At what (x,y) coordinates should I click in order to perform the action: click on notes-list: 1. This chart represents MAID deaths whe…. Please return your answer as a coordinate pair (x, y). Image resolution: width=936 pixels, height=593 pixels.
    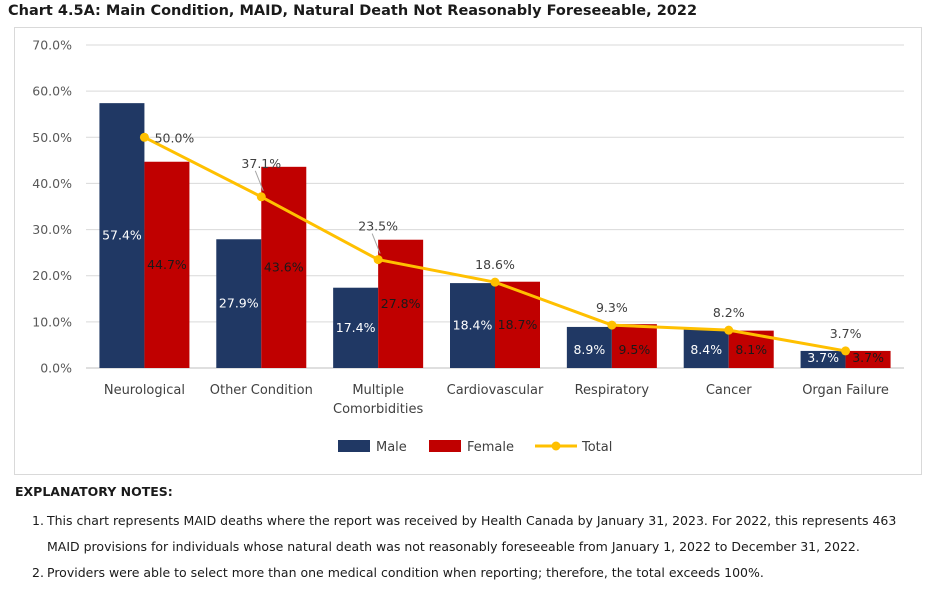
    Looking at the image, I should click on (480, 547).